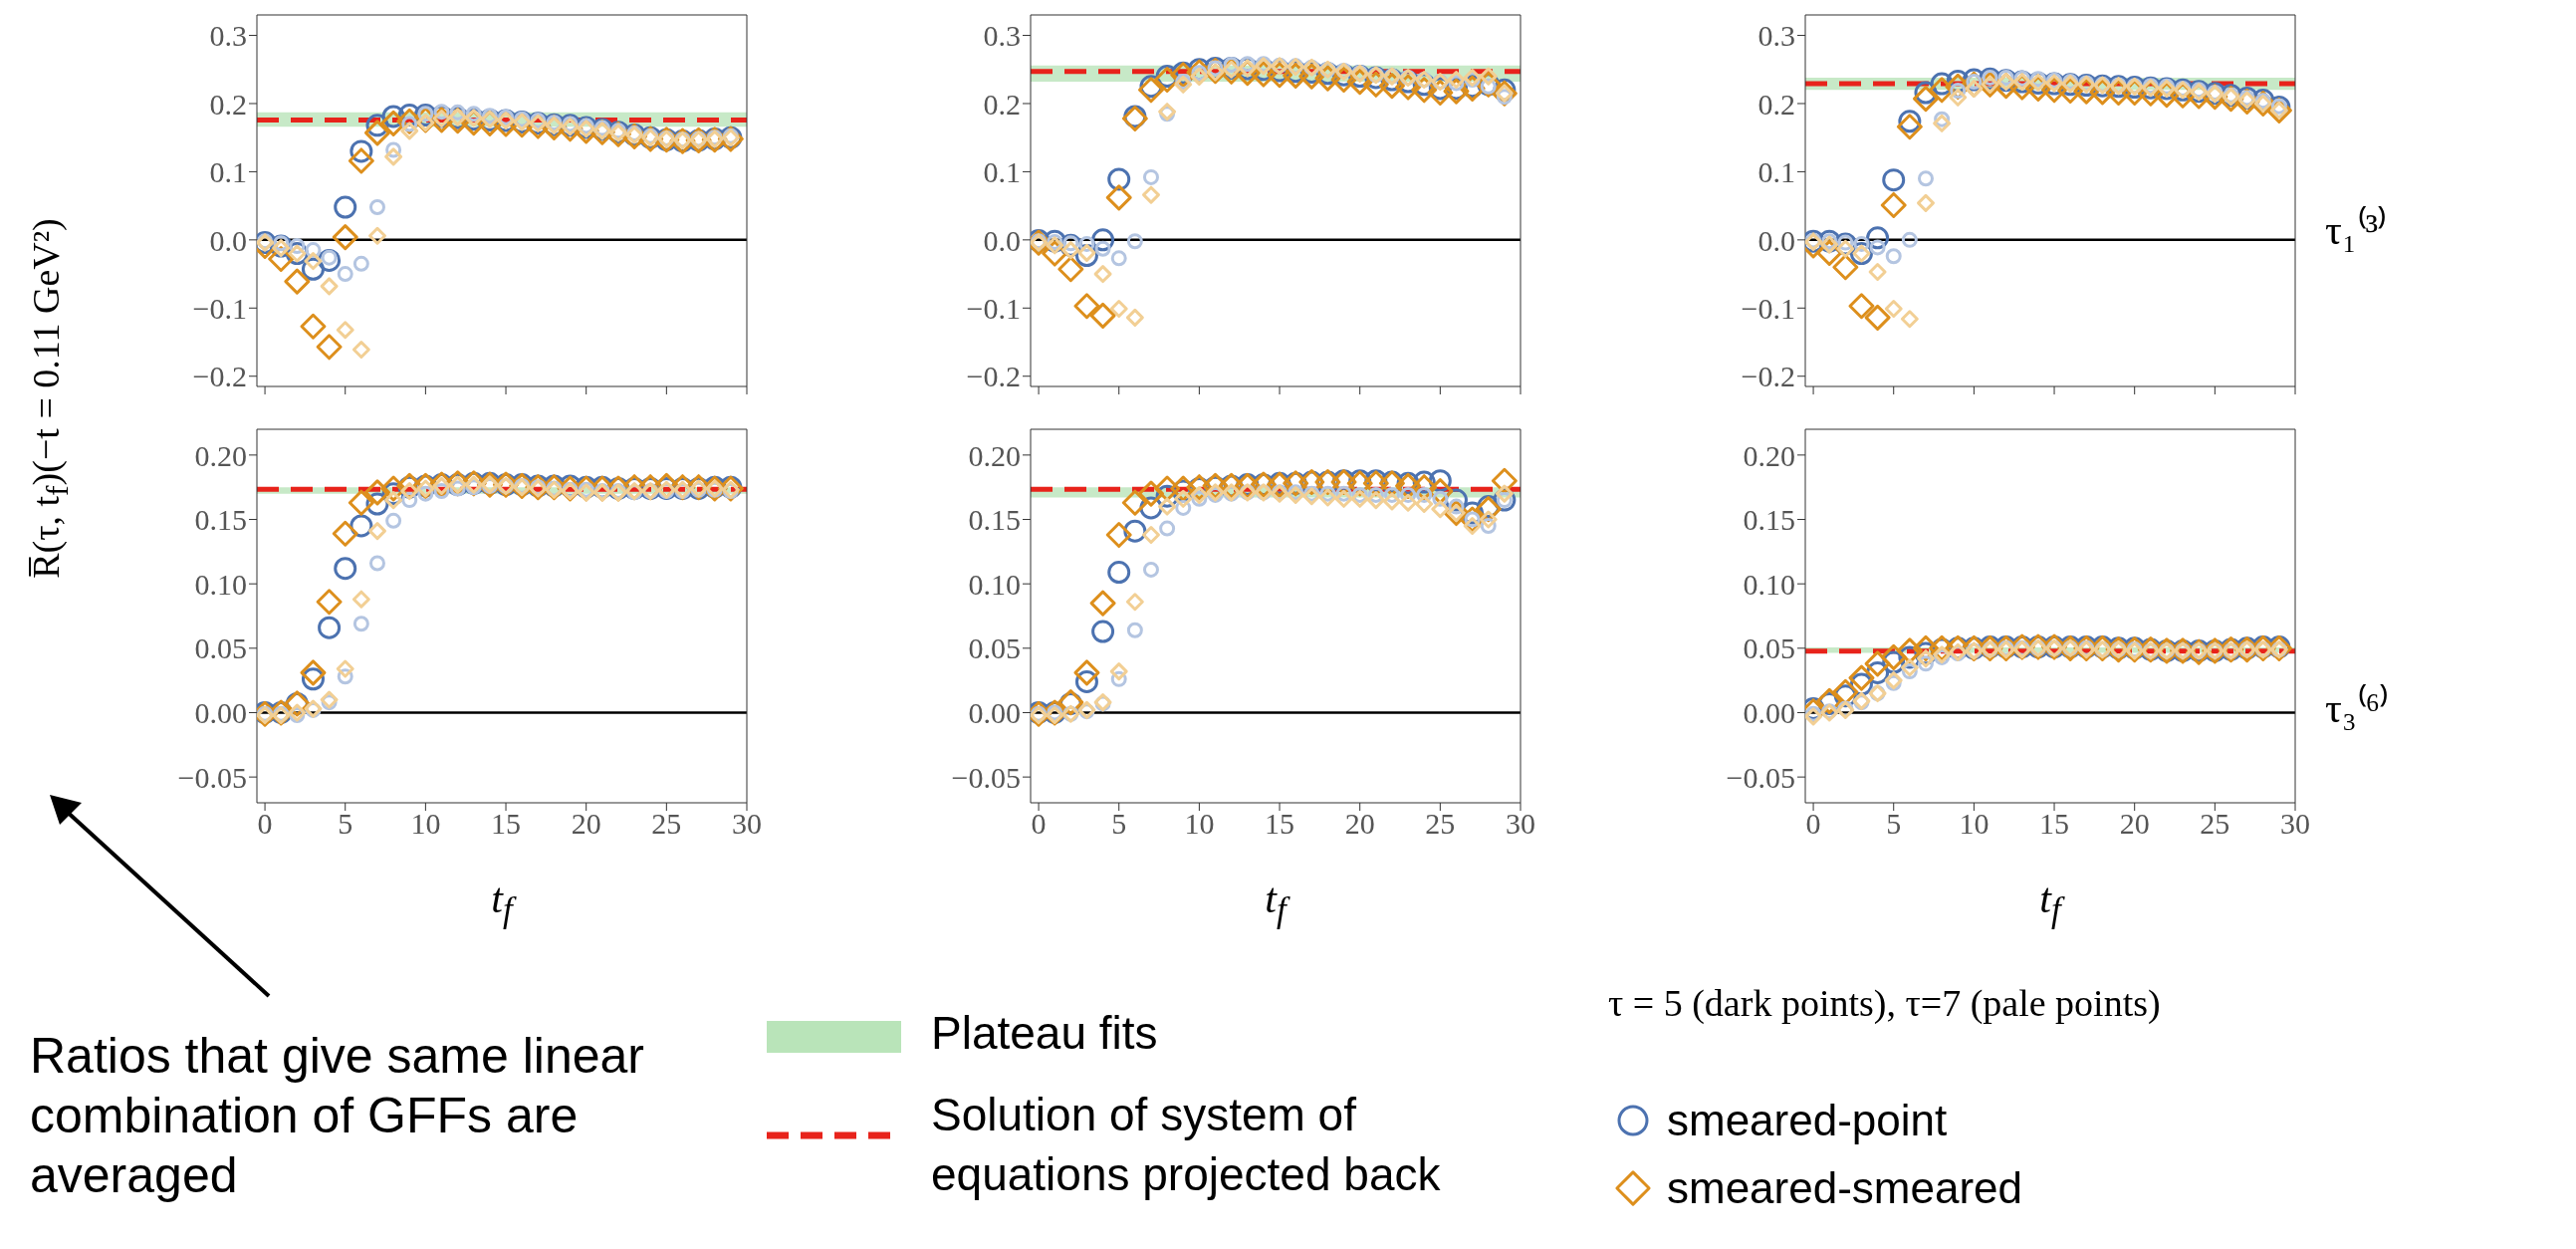 The width and height of the screenshot is (2576, 1249). I want to click on legend-label: smeared-smeared, so click(1845, 1188).